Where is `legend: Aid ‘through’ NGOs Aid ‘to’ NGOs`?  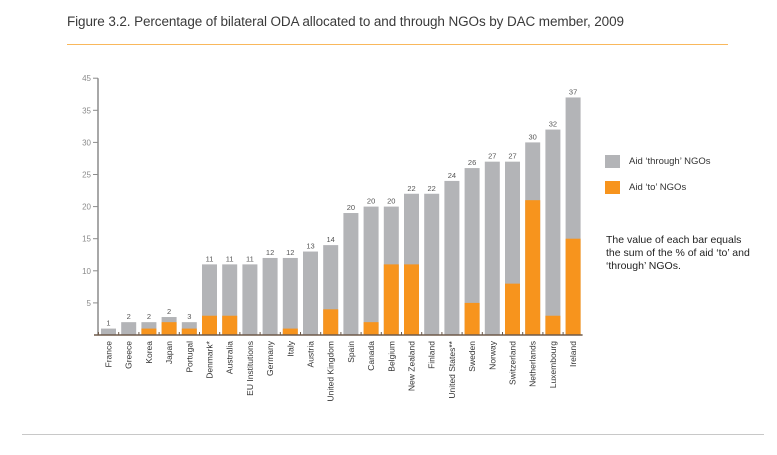
legend: Aid ‘through’ NGOs Aid ‘to’ NGOs is located at coordinates (658, 181).